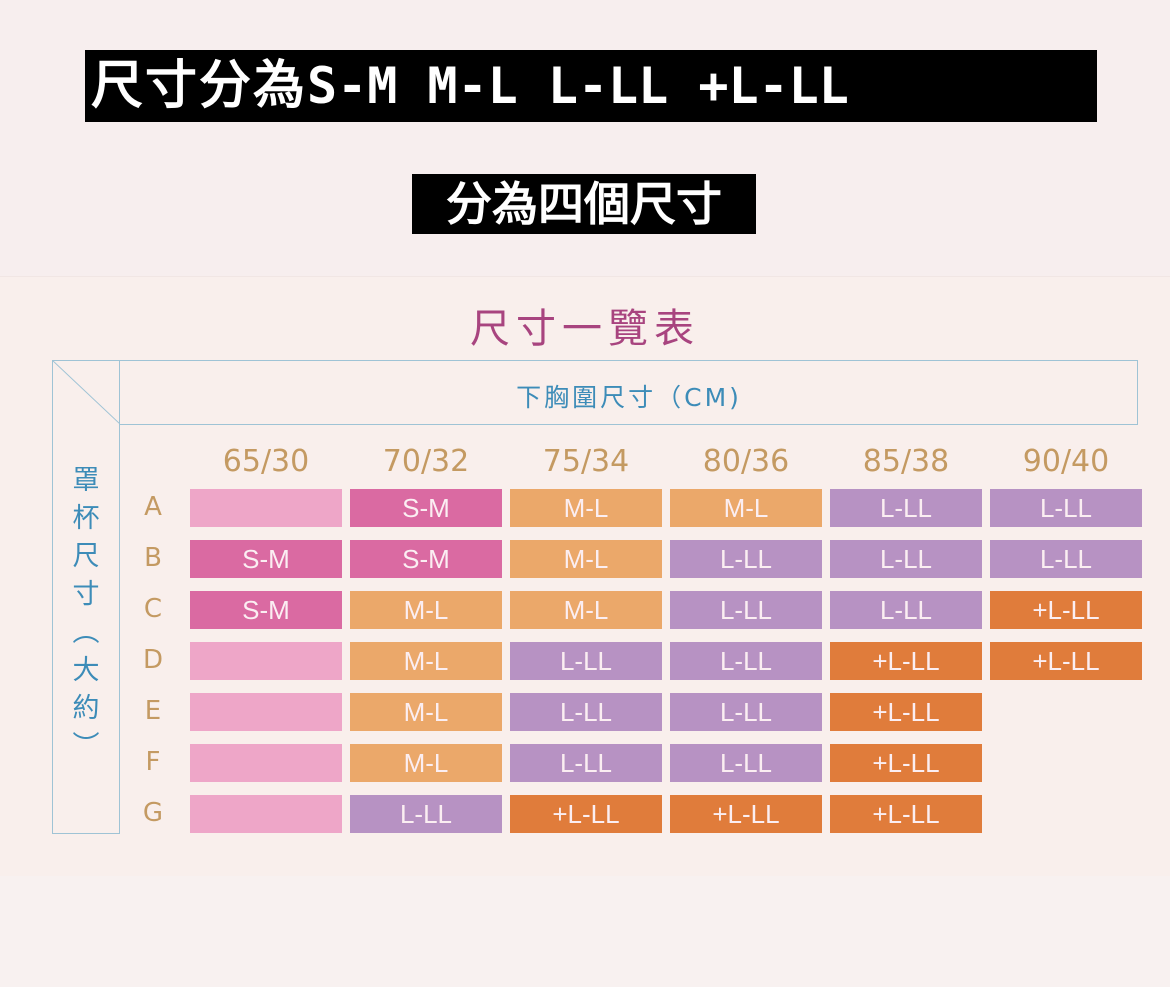 This screenshot has height=987, width=1170. What do you see at coordinates (153, 558) in the screenshot?
I see `cup-row-header: B` at bounding box center [153, 558].